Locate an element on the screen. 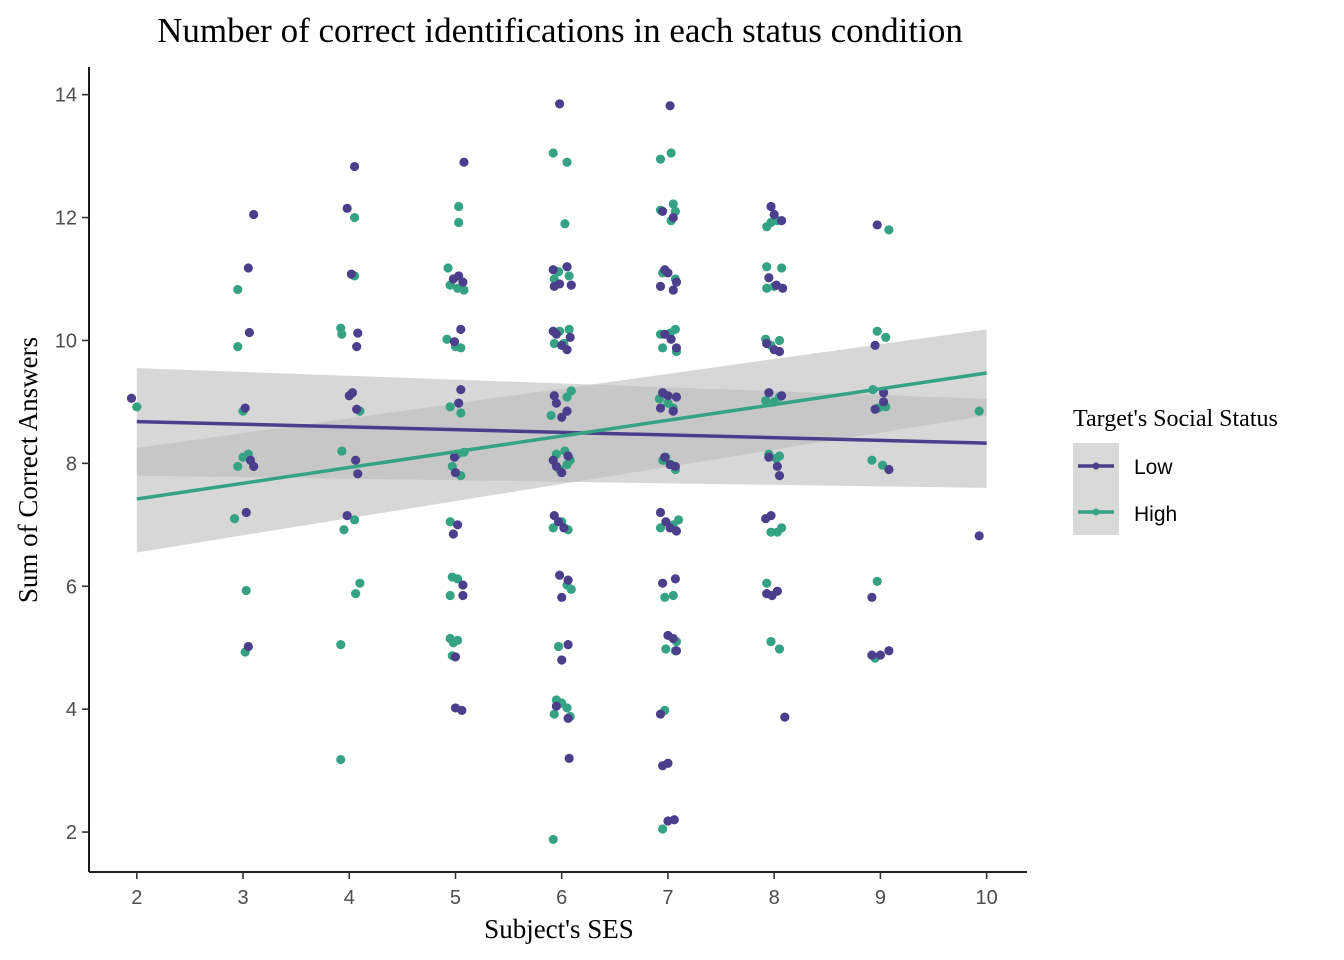  y-tick-label: 6 is located at coordinates (71, 587).